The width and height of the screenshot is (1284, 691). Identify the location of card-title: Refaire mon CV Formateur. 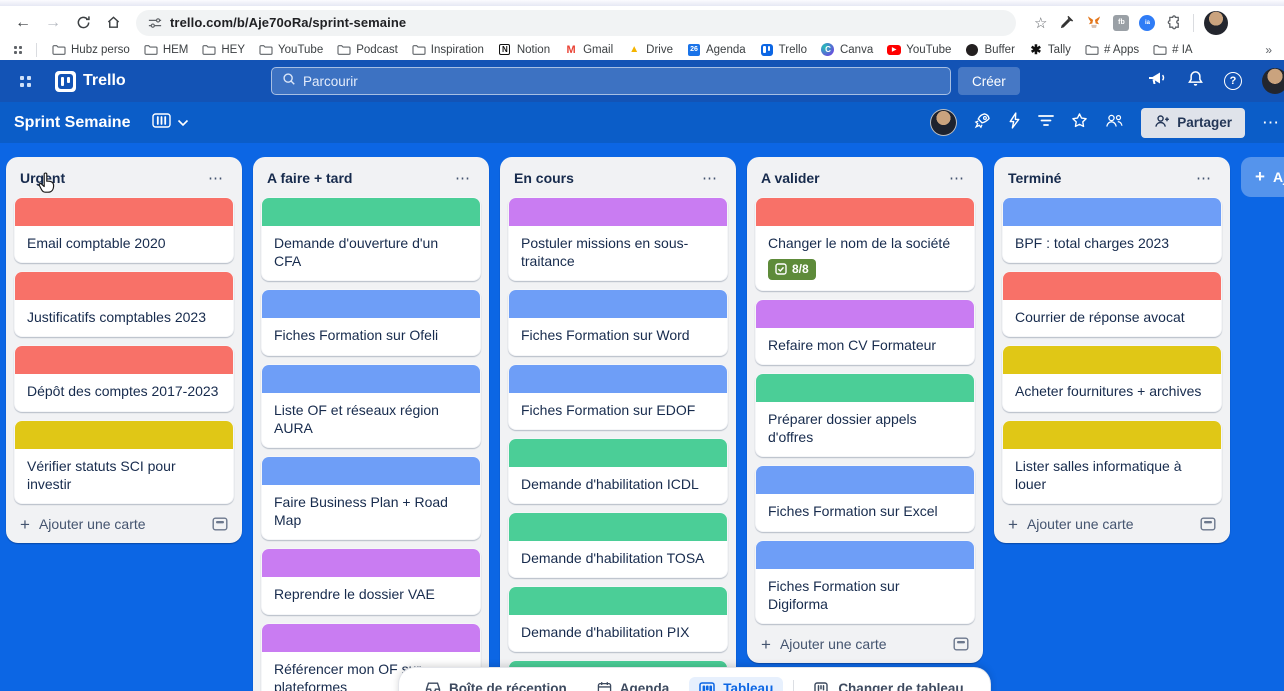
(852, 344).